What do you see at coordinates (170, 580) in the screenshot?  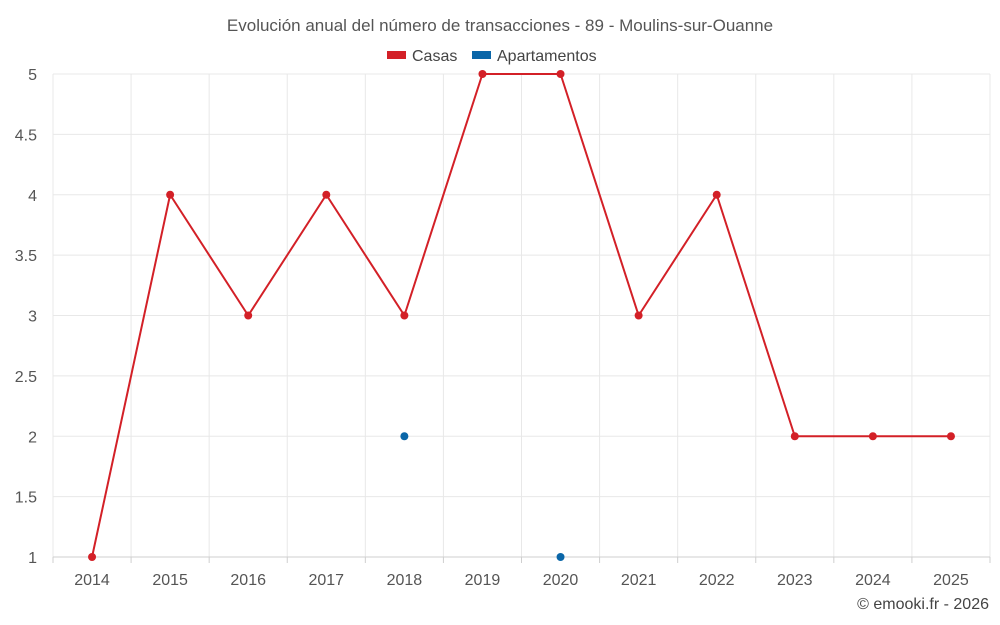 I see `x-tick-label: 2015` at bounding box center [170, 580].